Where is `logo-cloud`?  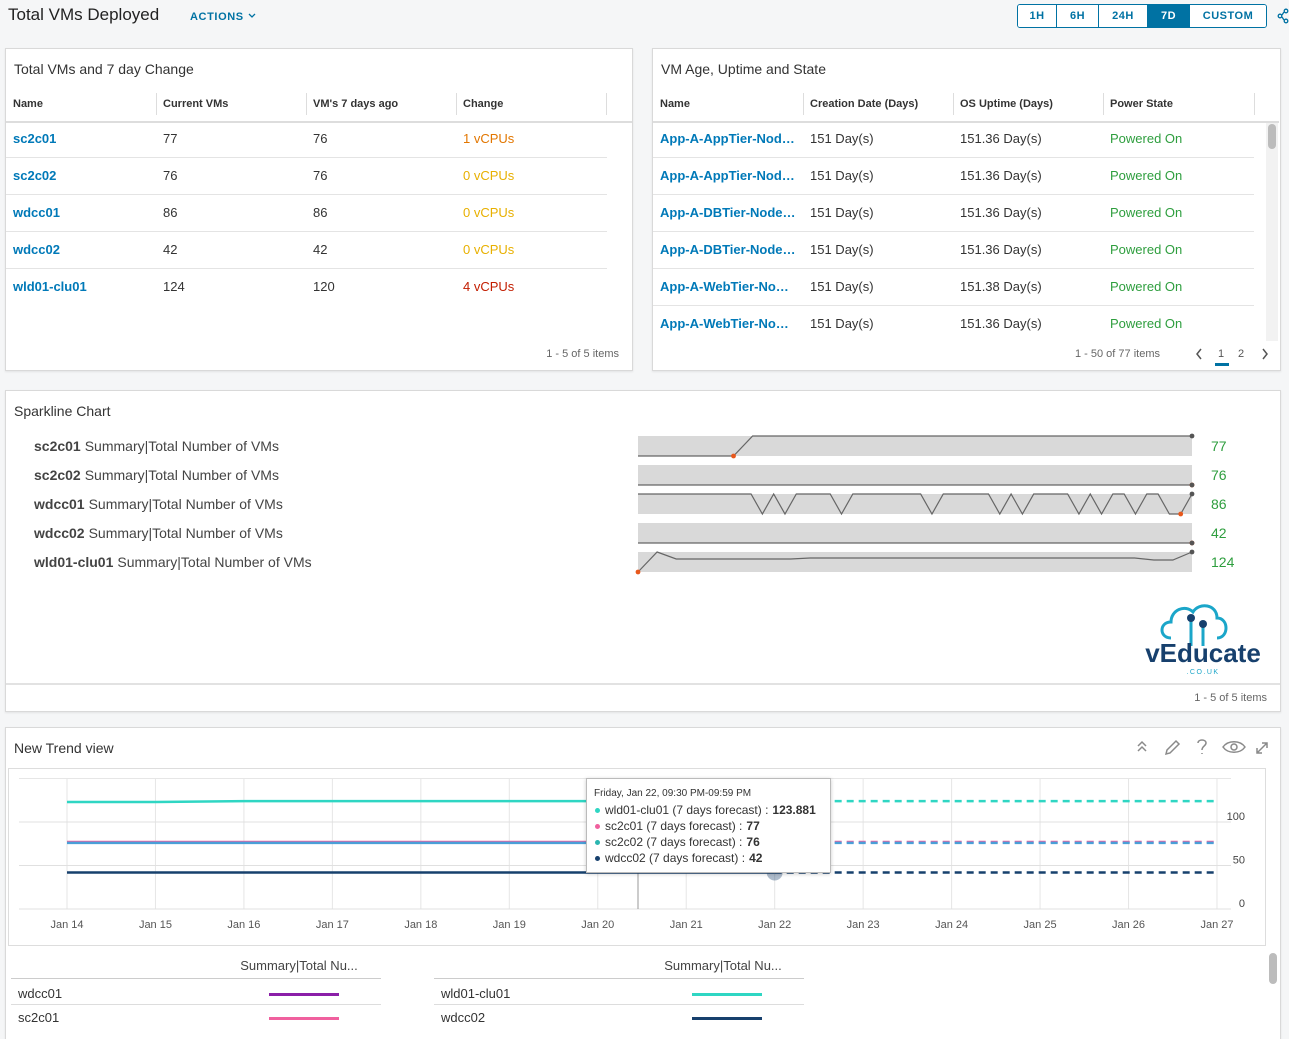
logo-cloud is located at coordinates (1194, 625).